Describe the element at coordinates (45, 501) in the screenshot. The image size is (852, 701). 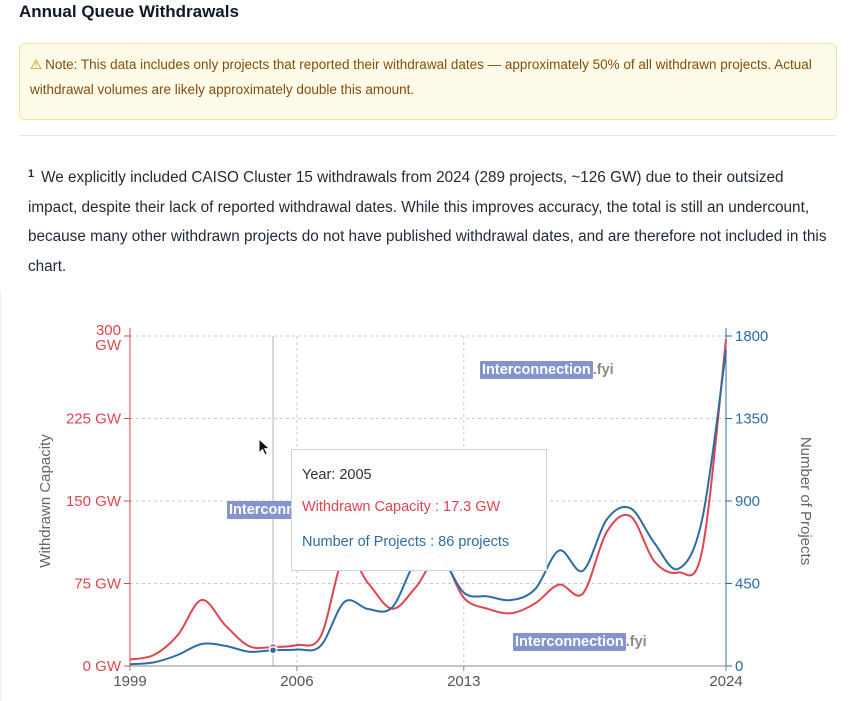
I see `y-left-axis-title: Withdrawn Capacity` at that location.